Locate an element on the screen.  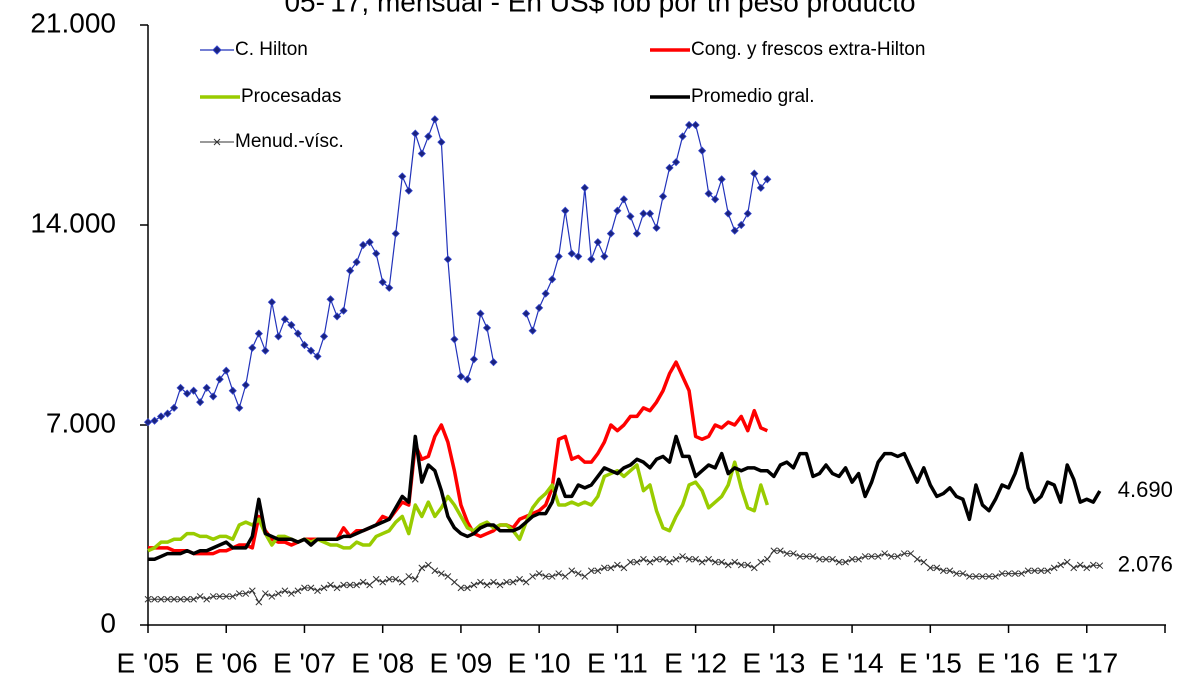
legend-label: Menud.-vísc. is located at coordinates (289, 141).